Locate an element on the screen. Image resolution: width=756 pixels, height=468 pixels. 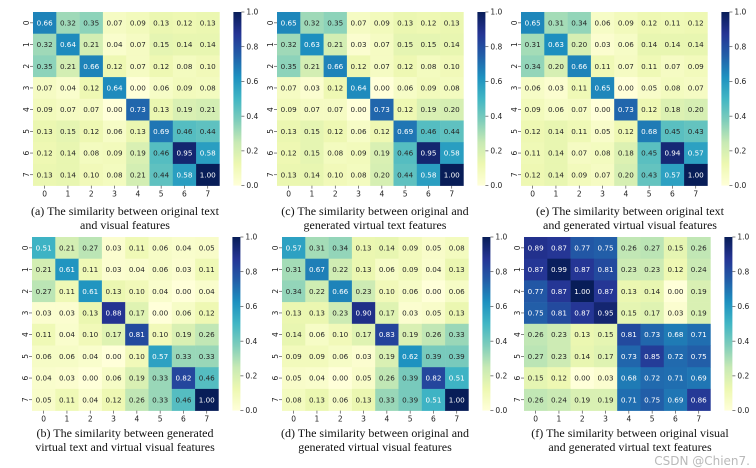
x-tick-label: 5 is located at coordinates (160, 419).